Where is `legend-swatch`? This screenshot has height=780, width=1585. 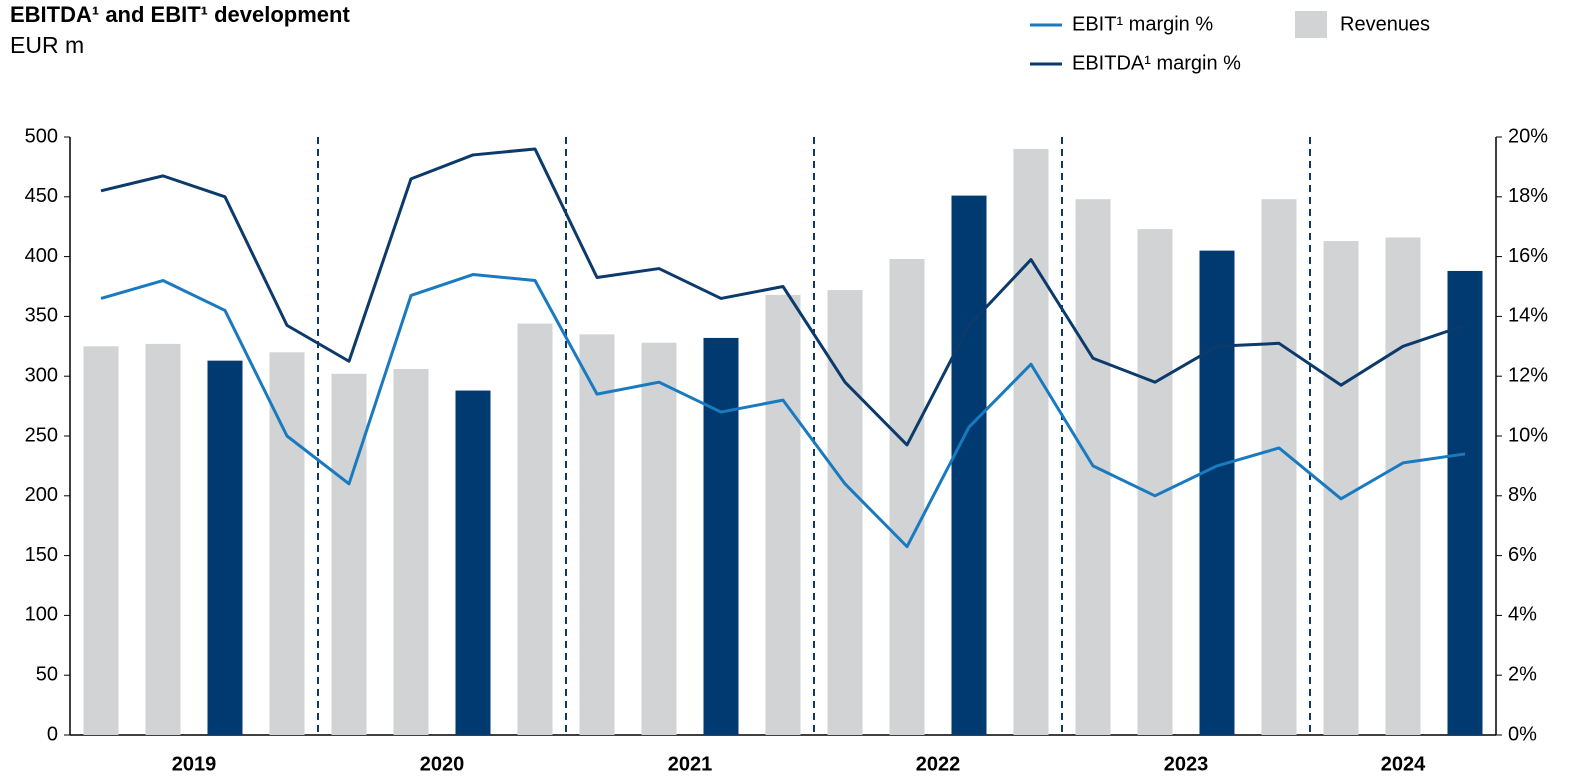 legend-swatch is located at coordinates (1311, 24).